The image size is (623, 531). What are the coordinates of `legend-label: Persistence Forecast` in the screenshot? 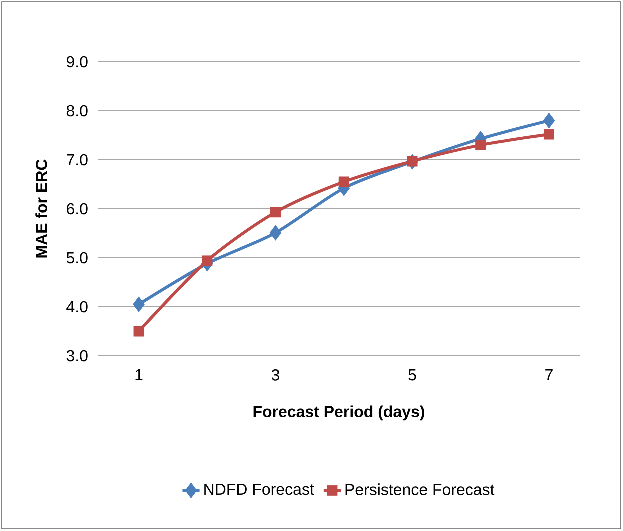 It's located at (420, 490).